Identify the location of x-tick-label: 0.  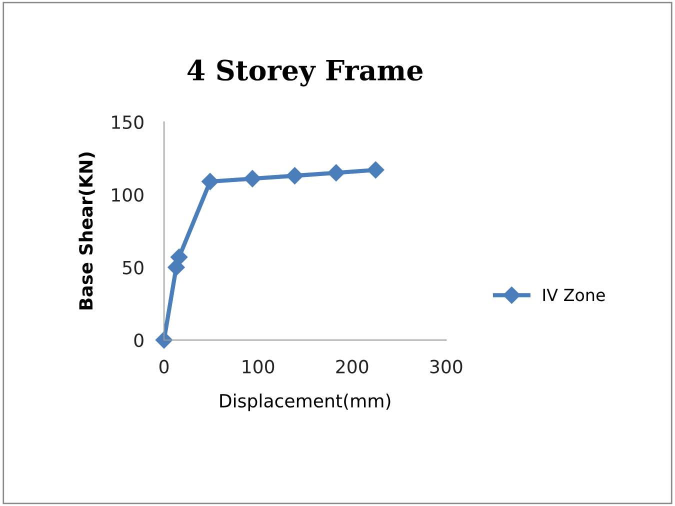
(164, 367).